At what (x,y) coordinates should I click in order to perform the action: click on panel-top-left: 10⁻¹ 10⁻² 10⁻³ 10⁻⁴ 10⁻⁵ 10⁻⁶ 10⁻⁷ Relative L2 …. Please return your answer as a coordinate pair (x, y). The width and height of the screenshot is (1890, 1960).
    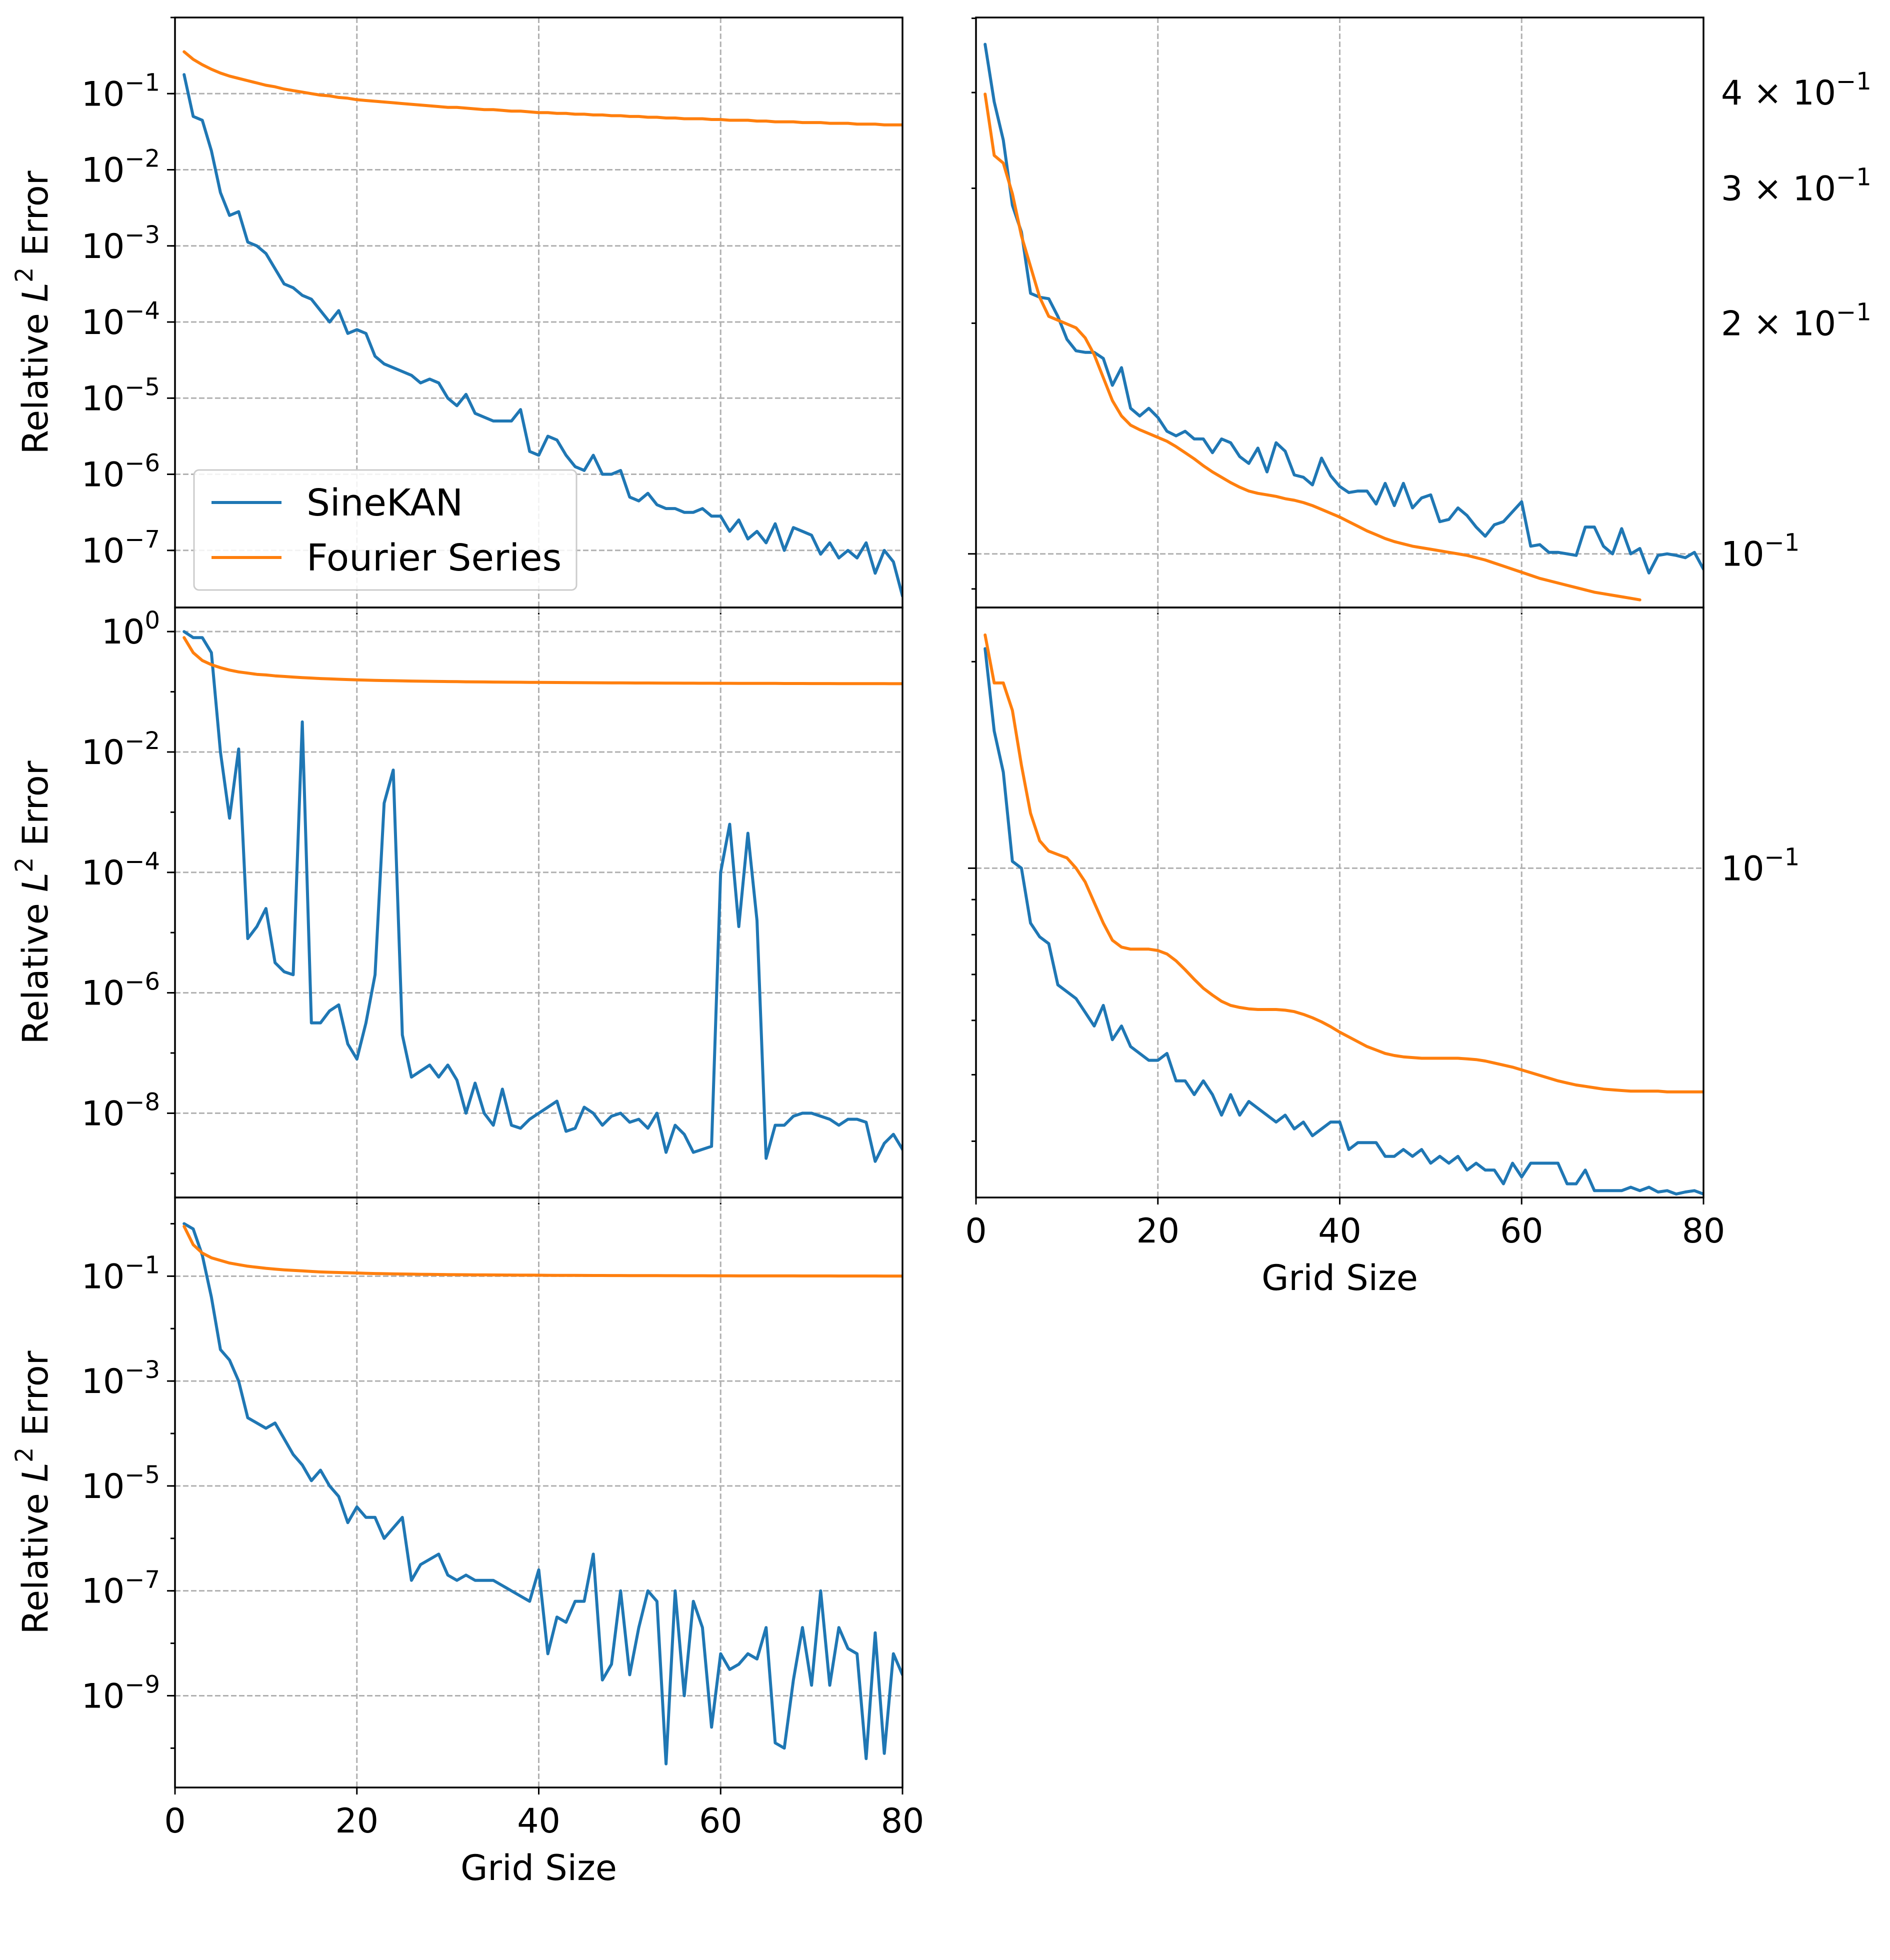
    Looking at the image, I should click on (457, 315).